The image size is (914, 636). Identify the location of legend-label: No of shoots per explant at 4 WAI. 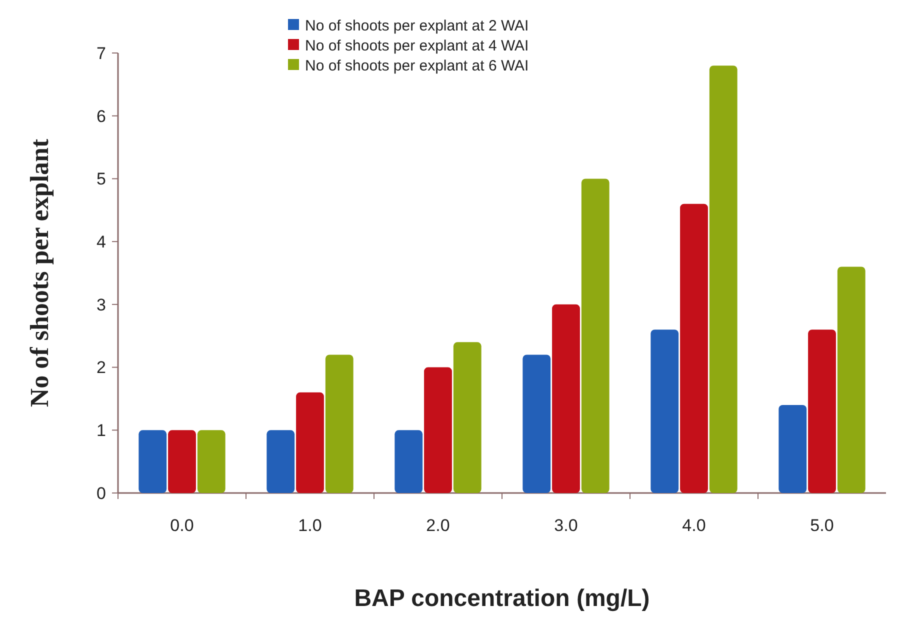
(417, 45).